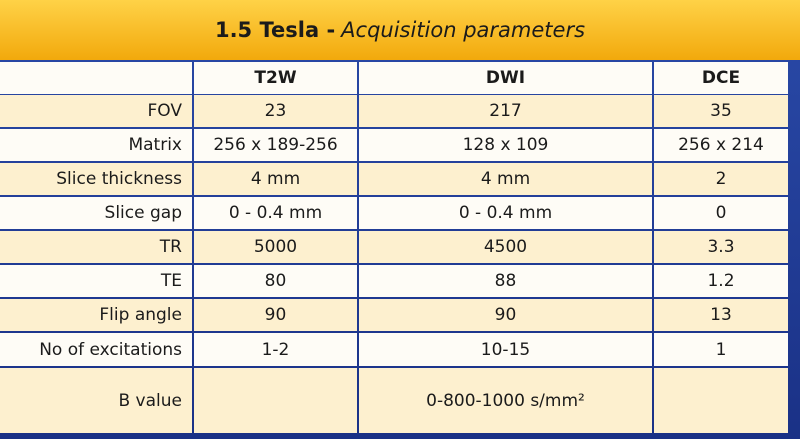 This screenshot has width=800, height=439. I want to click on table-cell: 35, so click(721, 111).